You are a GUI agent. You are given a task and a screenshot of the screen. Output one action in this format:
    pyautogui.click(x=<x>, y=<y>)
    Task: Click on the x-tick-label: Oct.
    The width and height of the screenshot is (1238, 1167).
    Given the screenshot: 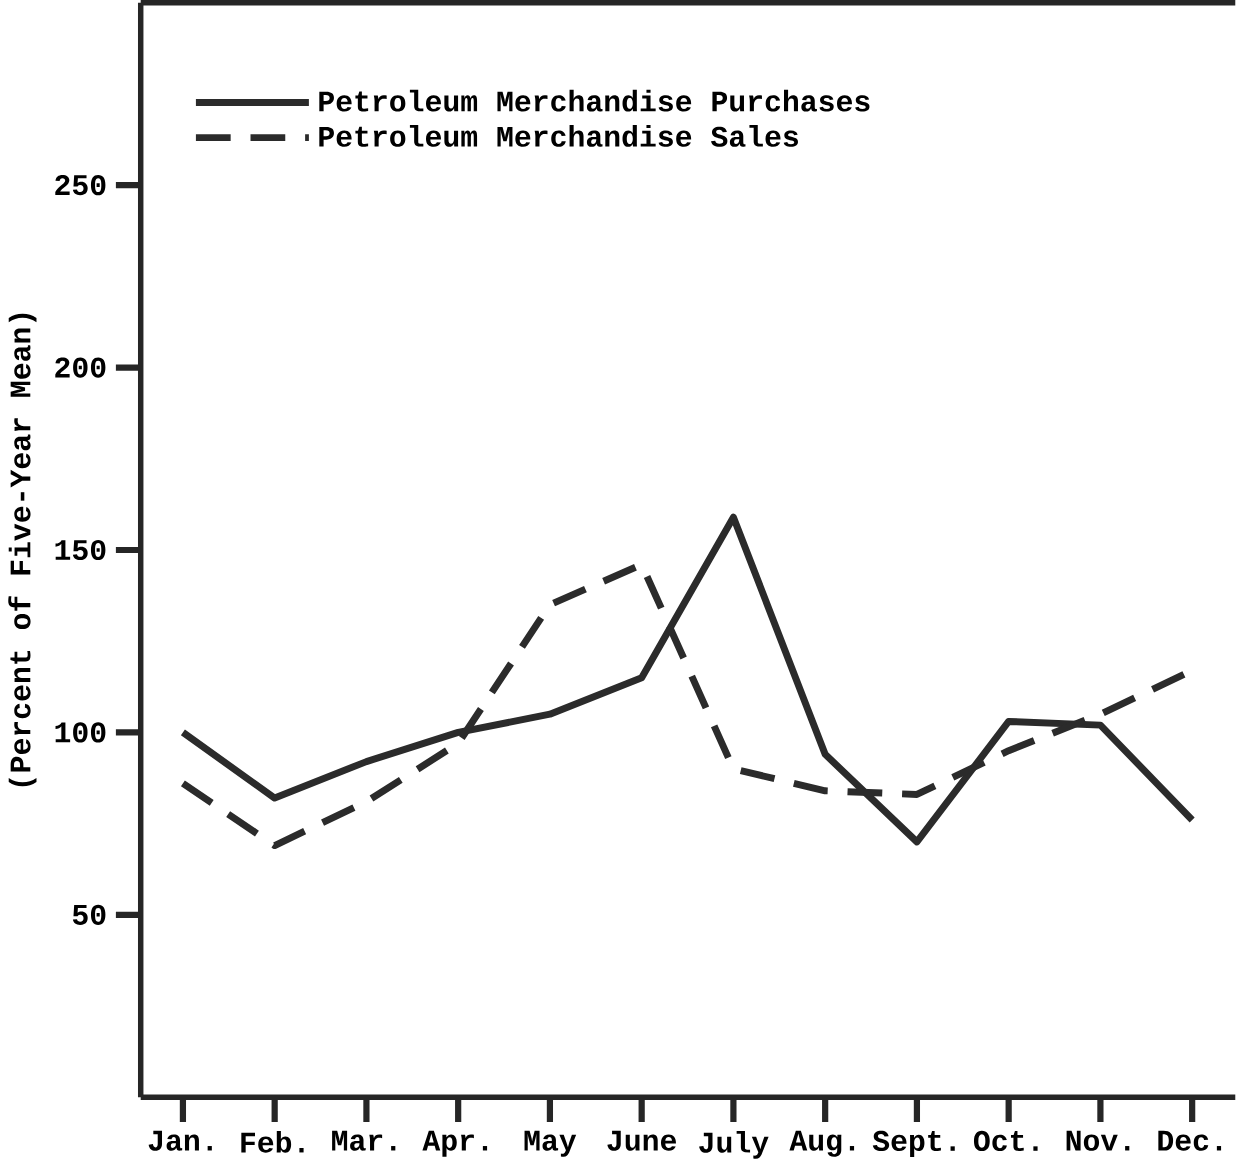 What is the action you would take?
    pyautogui.click(x=1005, y=1141)
    